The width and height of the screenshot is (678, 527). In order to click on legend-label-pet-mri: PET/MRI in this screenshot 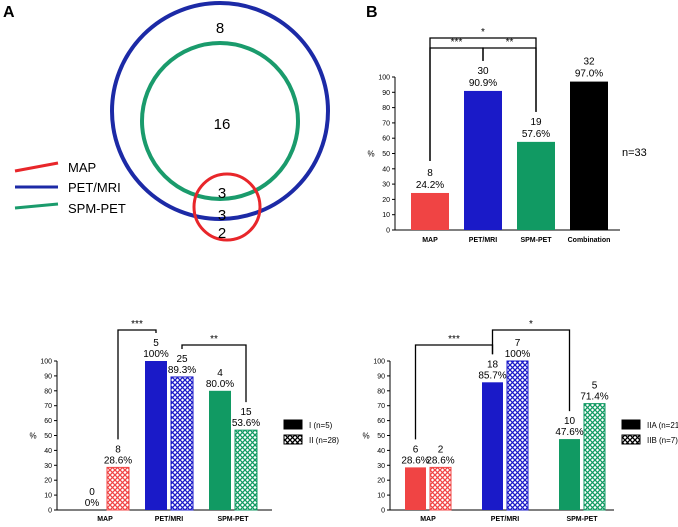, I will do `click(94, 187)`.